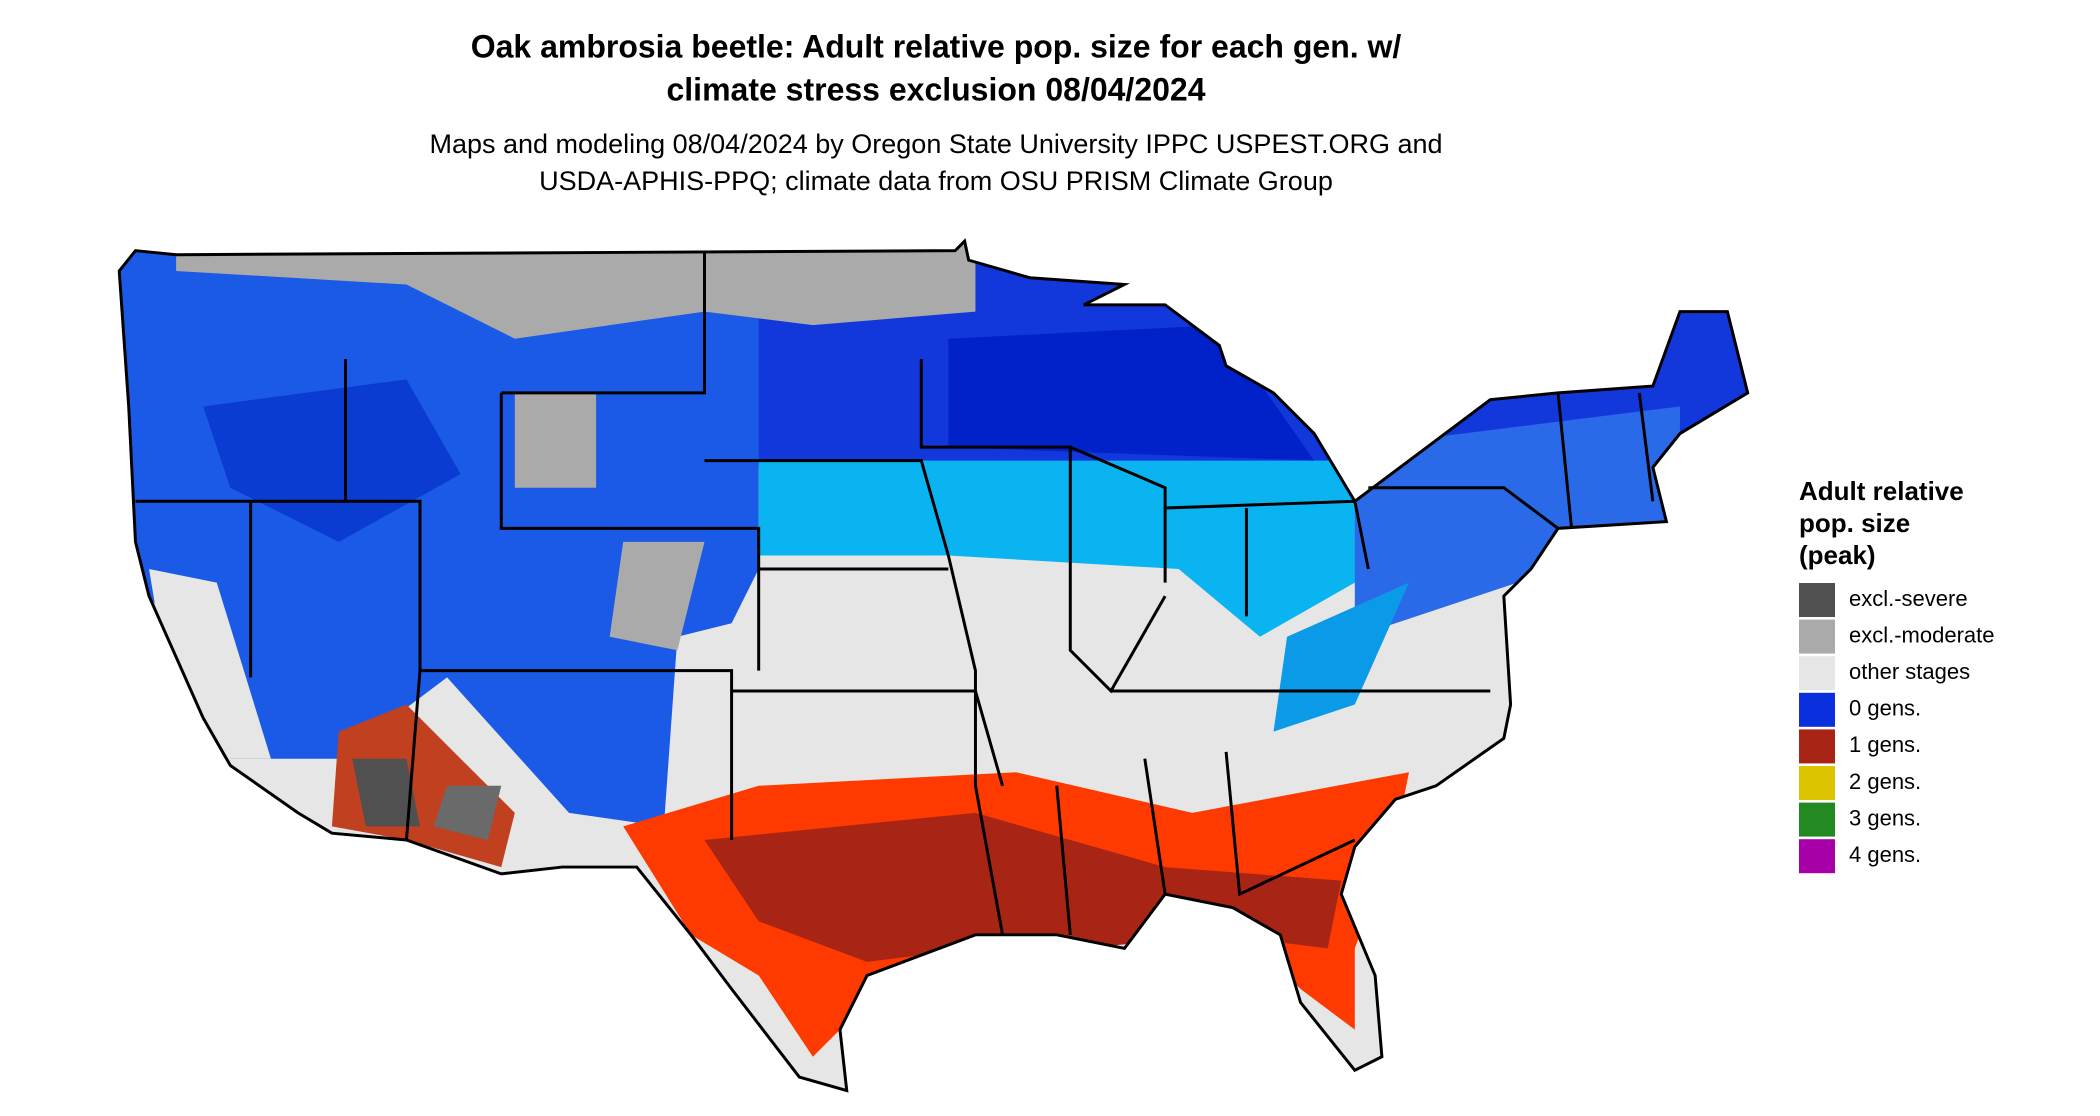 This screenshot has height=1116, width=2100. Describe the element at coordinates (1885, 744) in the screenshot. I see `legend-label: 1 gens.` at that location.